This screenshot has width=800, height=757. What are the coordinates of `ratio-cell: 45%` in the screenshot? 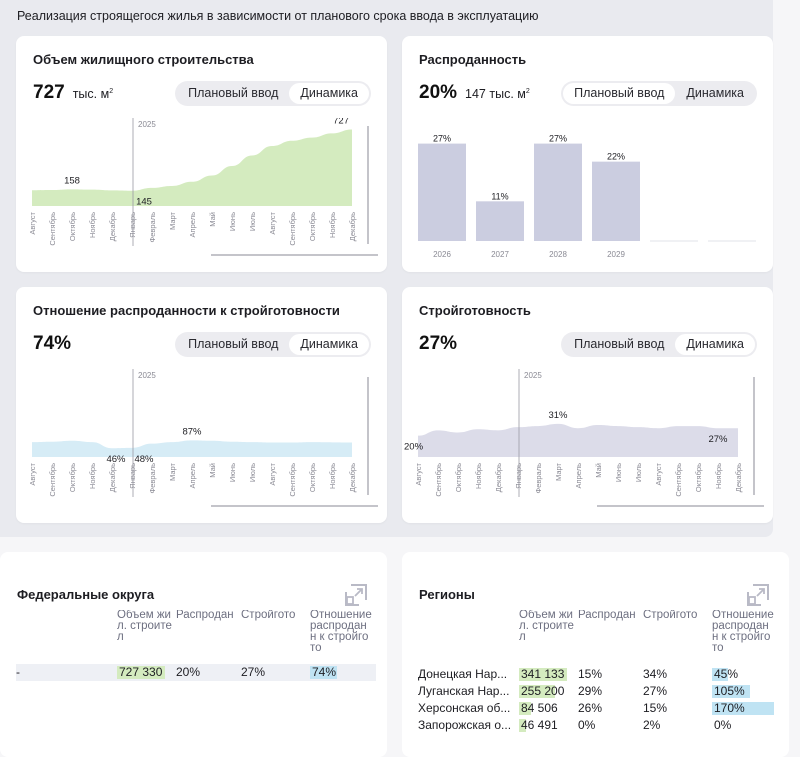 It's located at (725, 674).